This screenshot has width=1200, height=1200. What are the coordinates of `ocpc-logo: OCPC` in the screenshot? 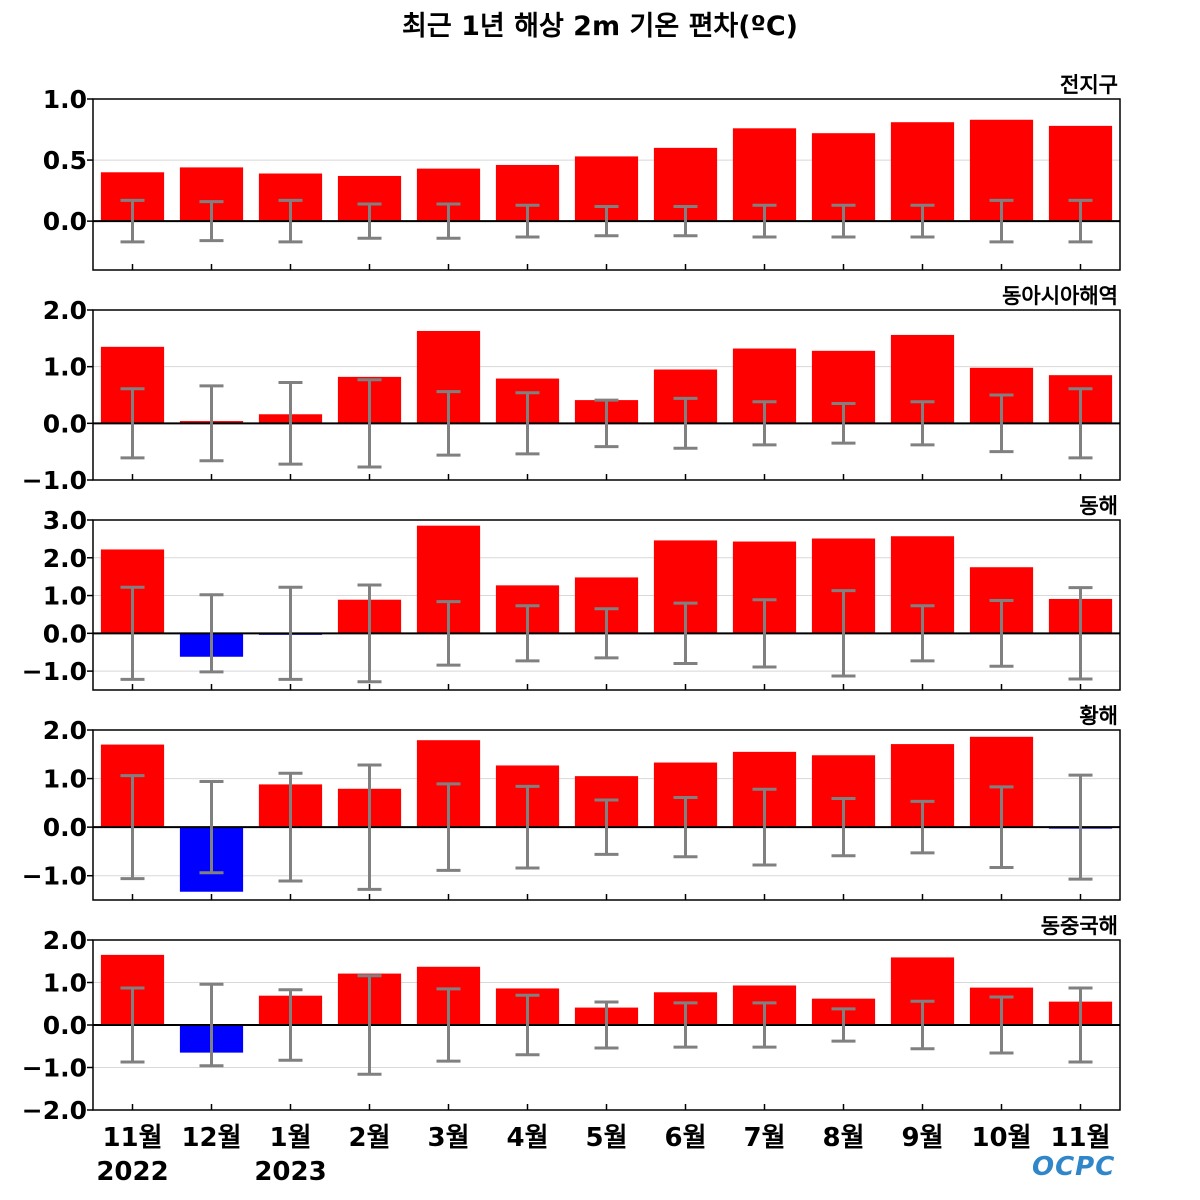 It's located at (1074, 1167).